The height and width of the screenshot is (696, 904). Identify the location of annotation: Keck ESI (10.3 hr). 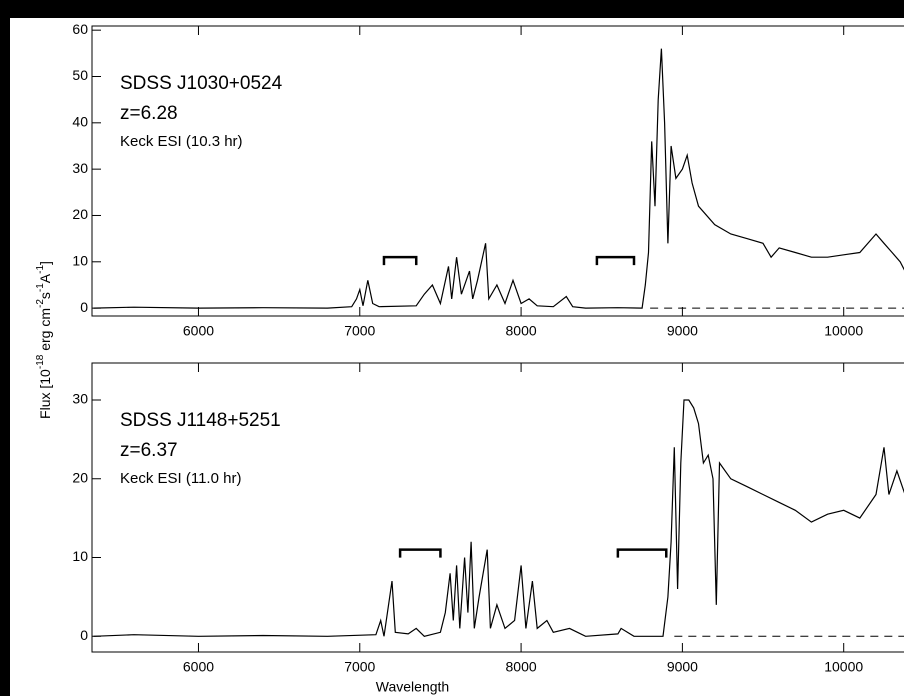
(181, 141).